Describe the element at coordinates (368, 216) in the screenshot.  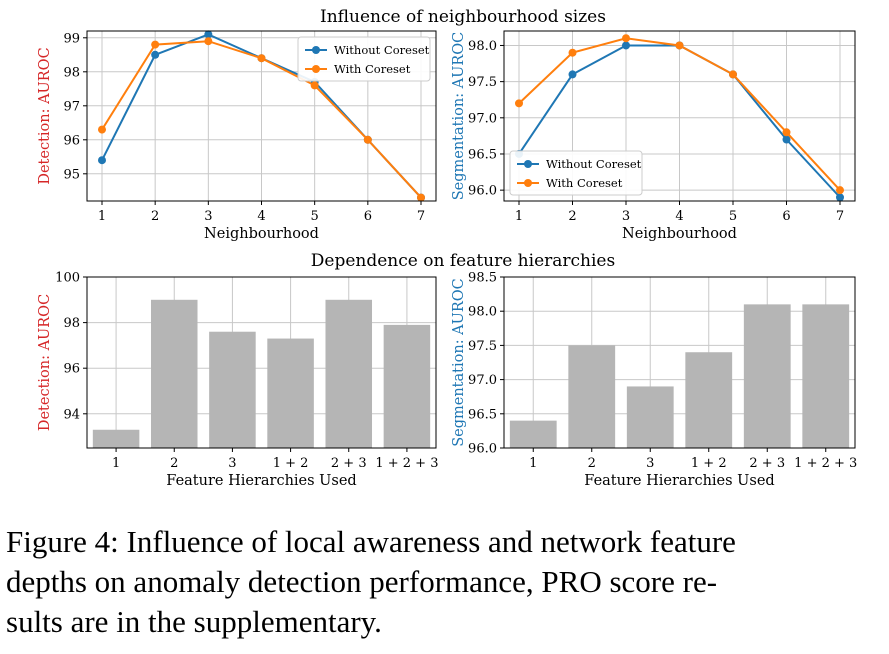
I see `x-tick-label: 6` at that location.